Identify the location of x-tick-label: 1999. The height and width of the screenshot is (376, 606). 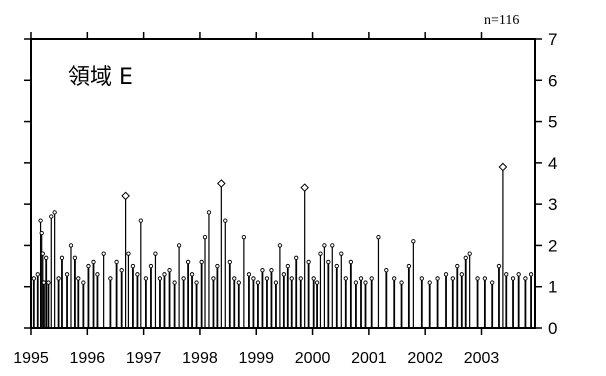
(256, 358).